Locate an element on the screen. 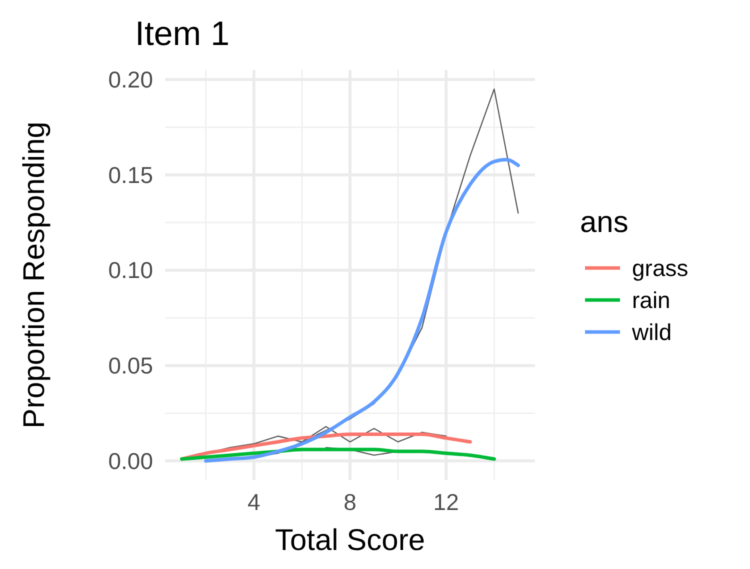 This screenshot has width=750, height=569. legend-label: grass is located at coordinates (660, 268).